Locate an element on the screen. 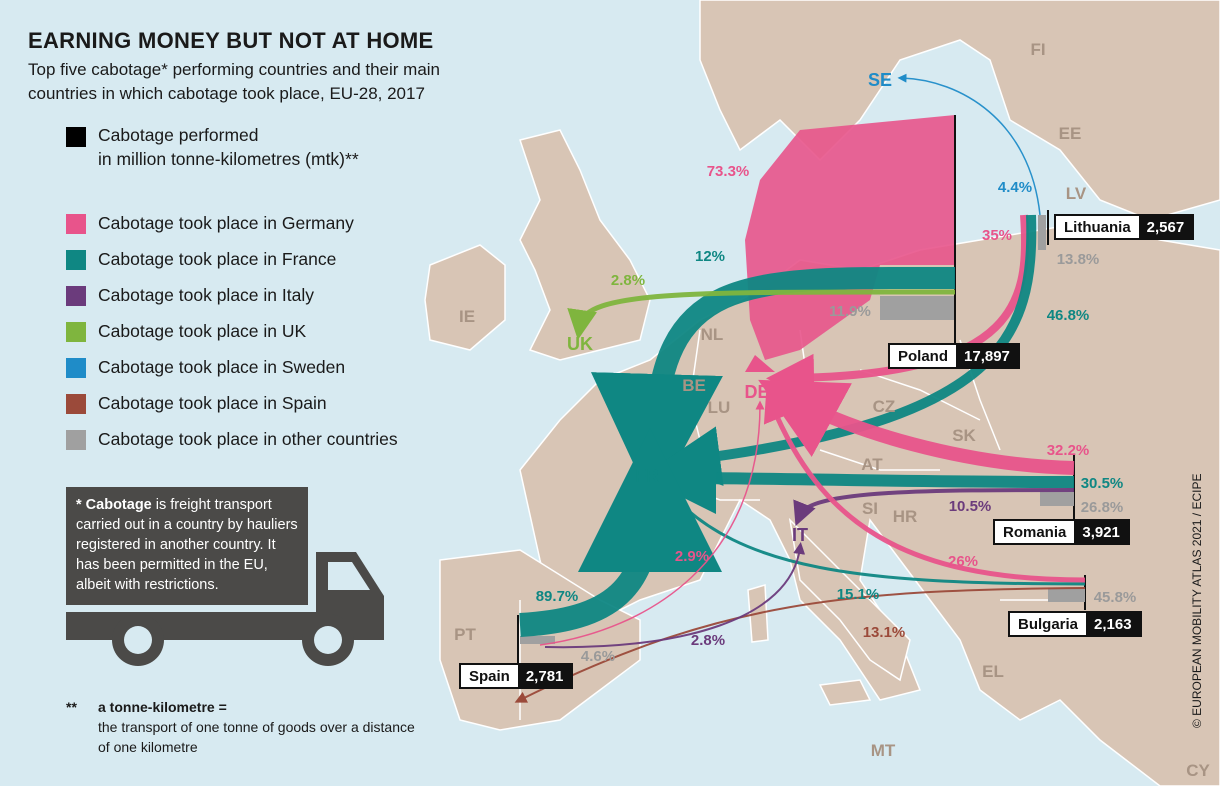  flow-spain-other is located at coordinates (537, 640).